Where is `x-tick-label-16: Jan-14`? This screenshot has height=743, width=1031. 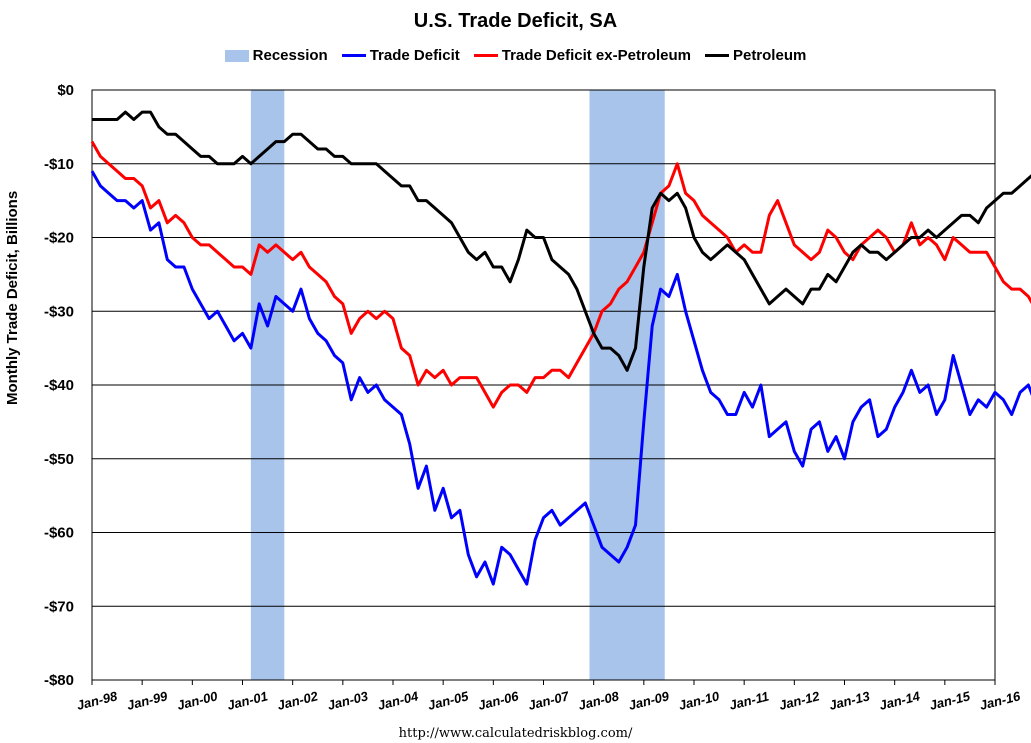 x-tick-label-16: Jan-14 is located at coordinates (900, 700).